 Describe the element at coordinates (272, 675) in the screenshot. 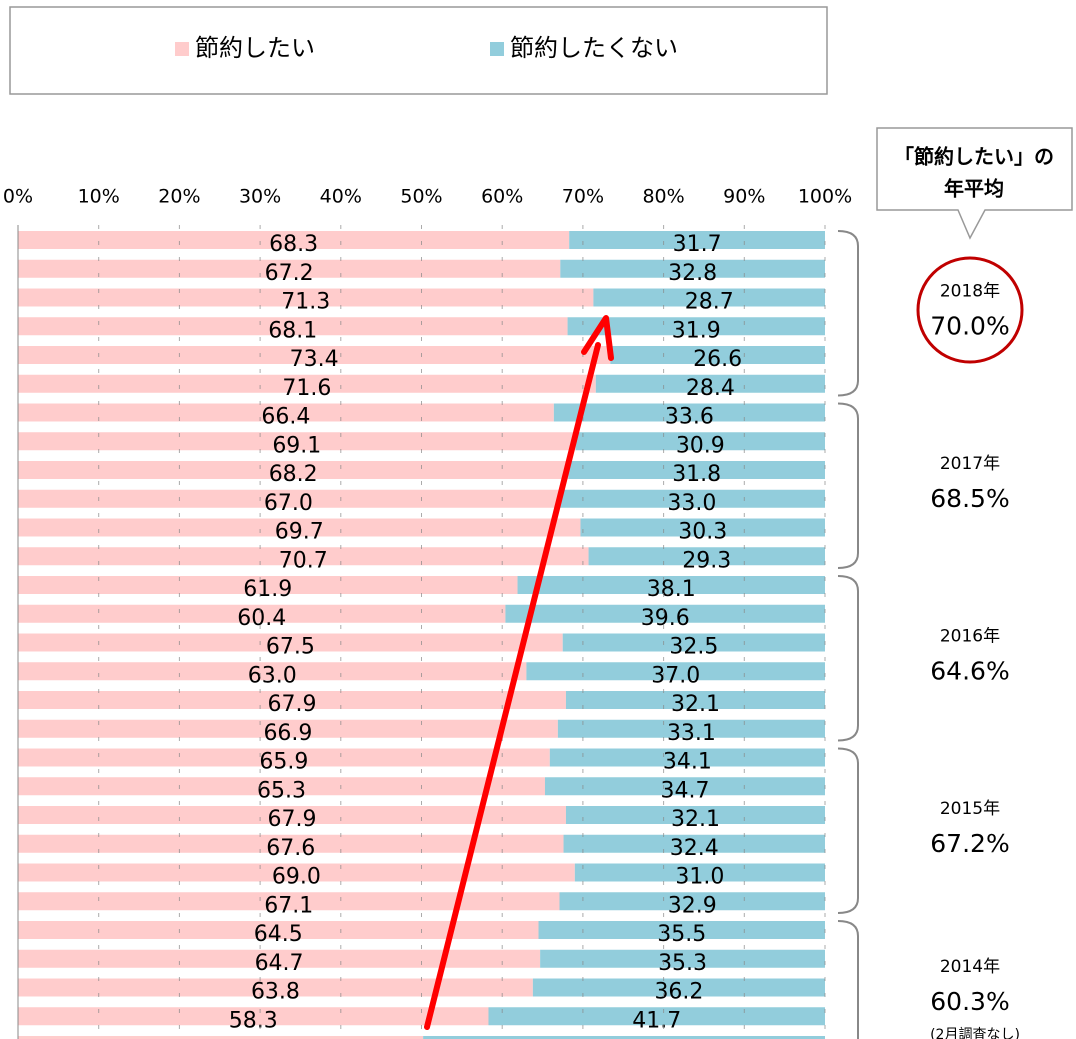

I see `value-label: 63.0` at that location.